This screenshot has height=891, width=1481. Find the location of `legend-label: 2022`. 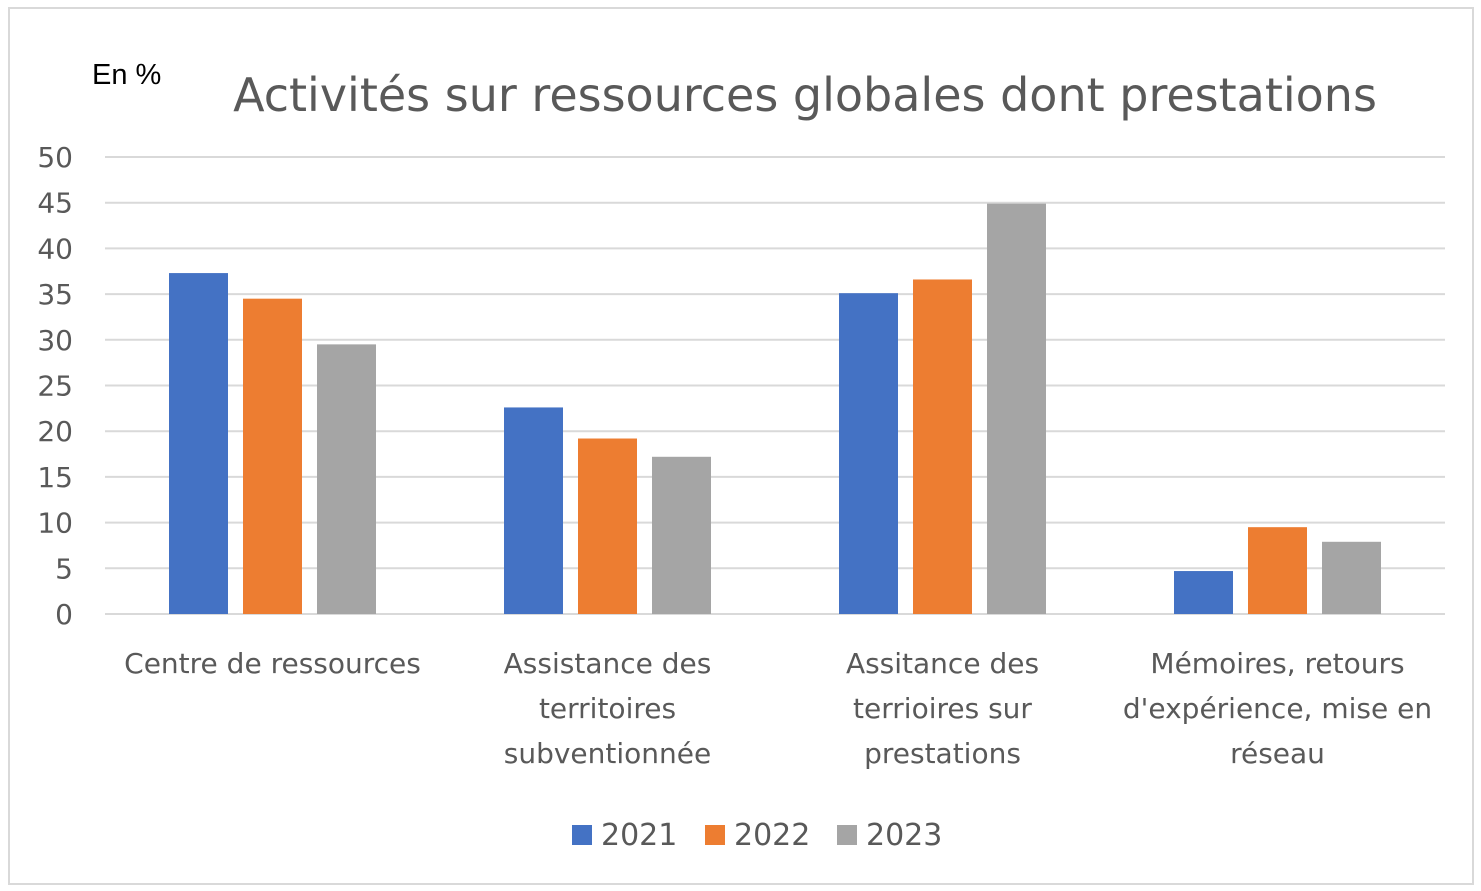

legend-label: 2022 is located at coordinates (772, 835).